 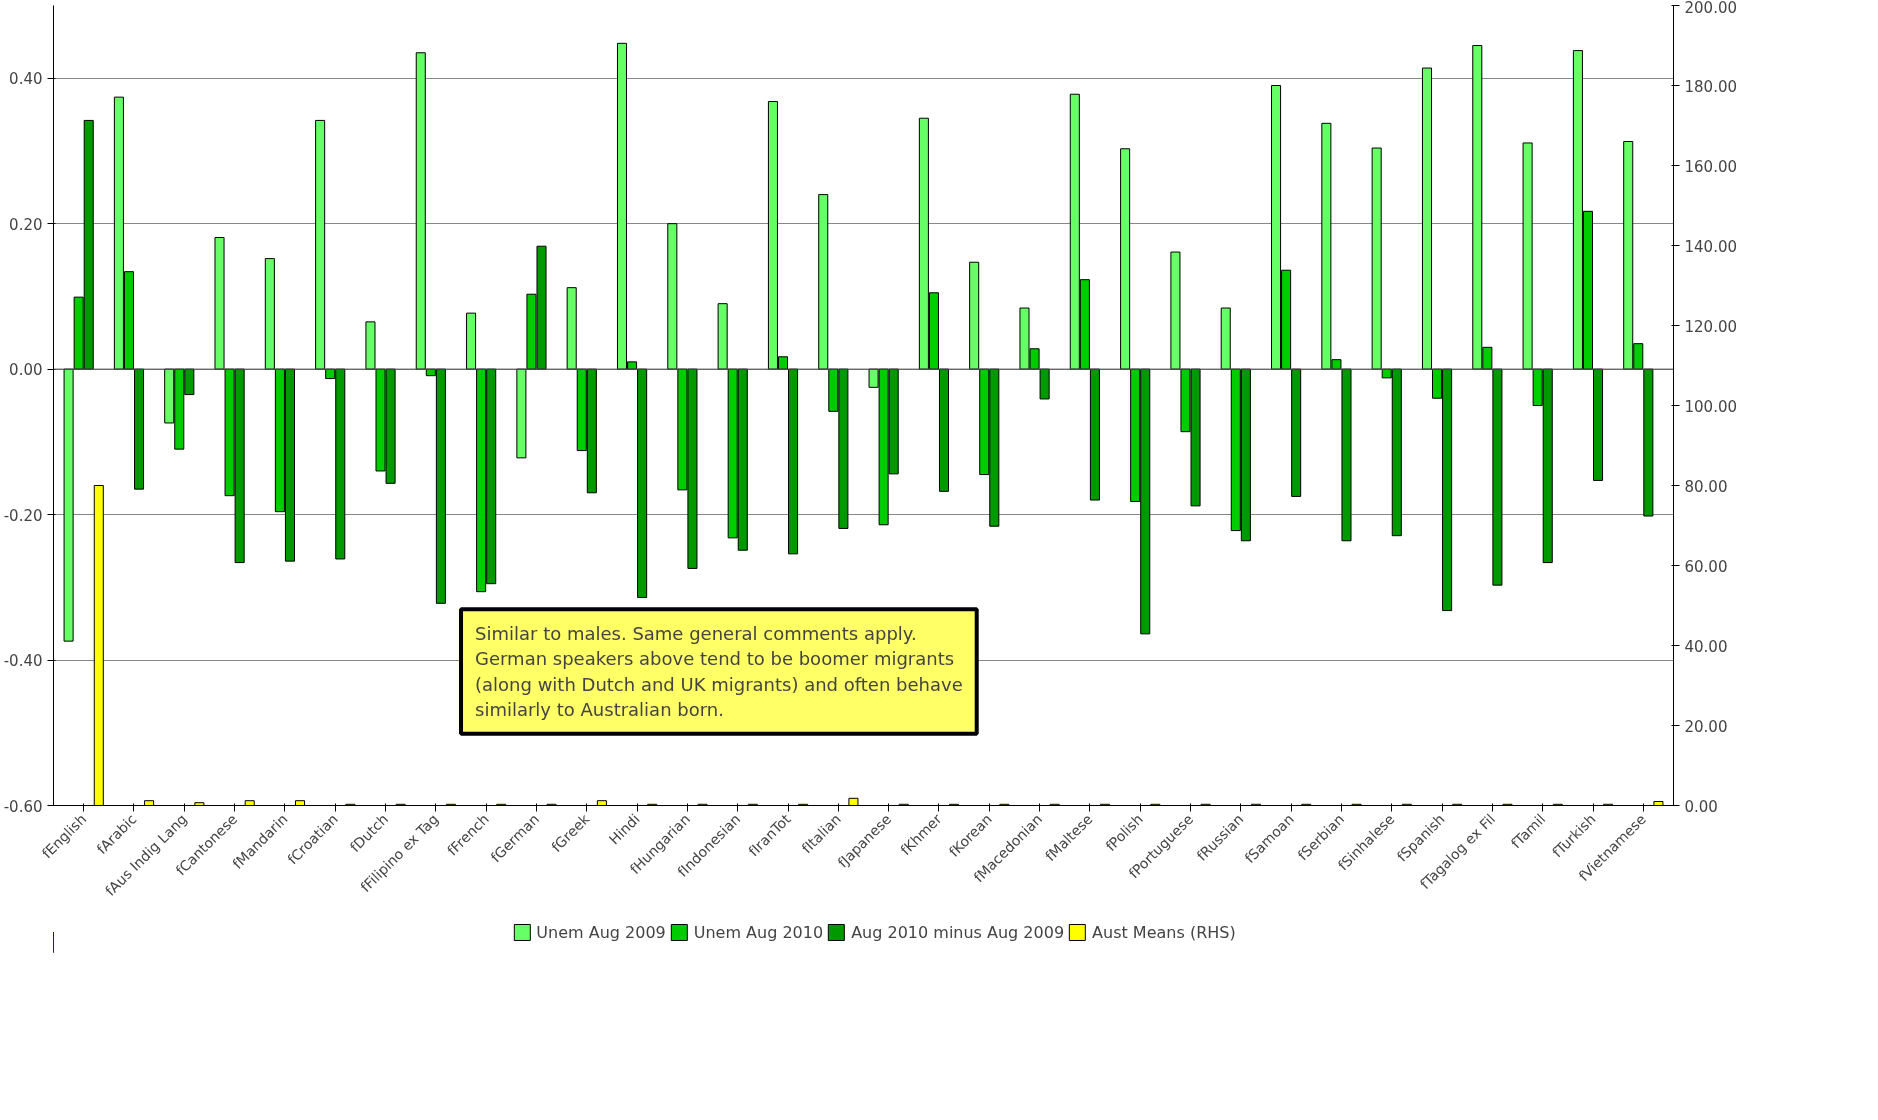 What do you see at coordinates (1710, 86) in the screenshot?
I see `y2-tick-label: 180.00` at bounding box center [1710, 86].